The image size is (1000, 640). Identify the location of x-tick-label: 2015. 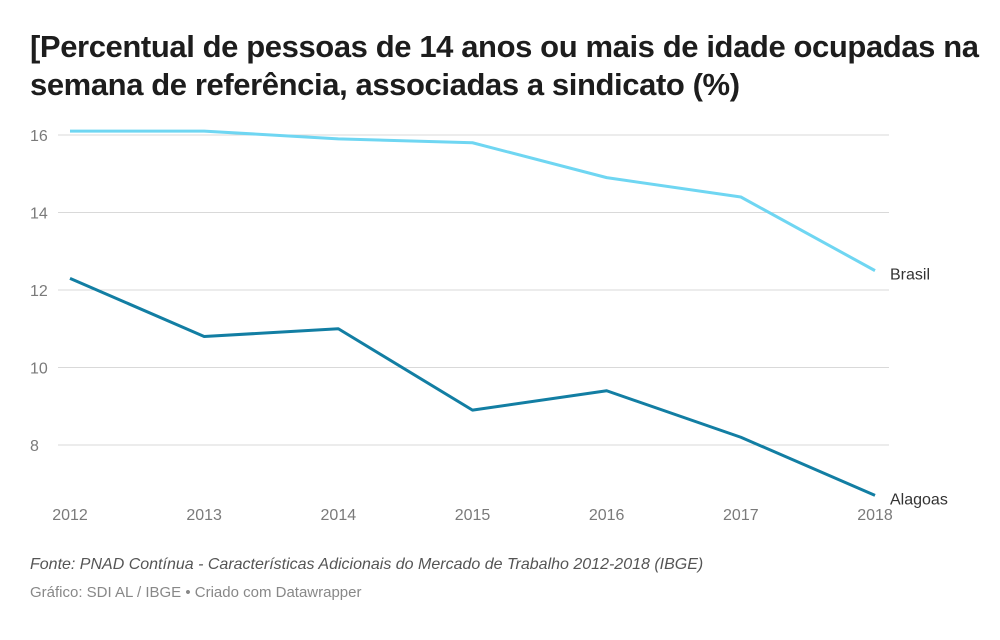
(473, 515).